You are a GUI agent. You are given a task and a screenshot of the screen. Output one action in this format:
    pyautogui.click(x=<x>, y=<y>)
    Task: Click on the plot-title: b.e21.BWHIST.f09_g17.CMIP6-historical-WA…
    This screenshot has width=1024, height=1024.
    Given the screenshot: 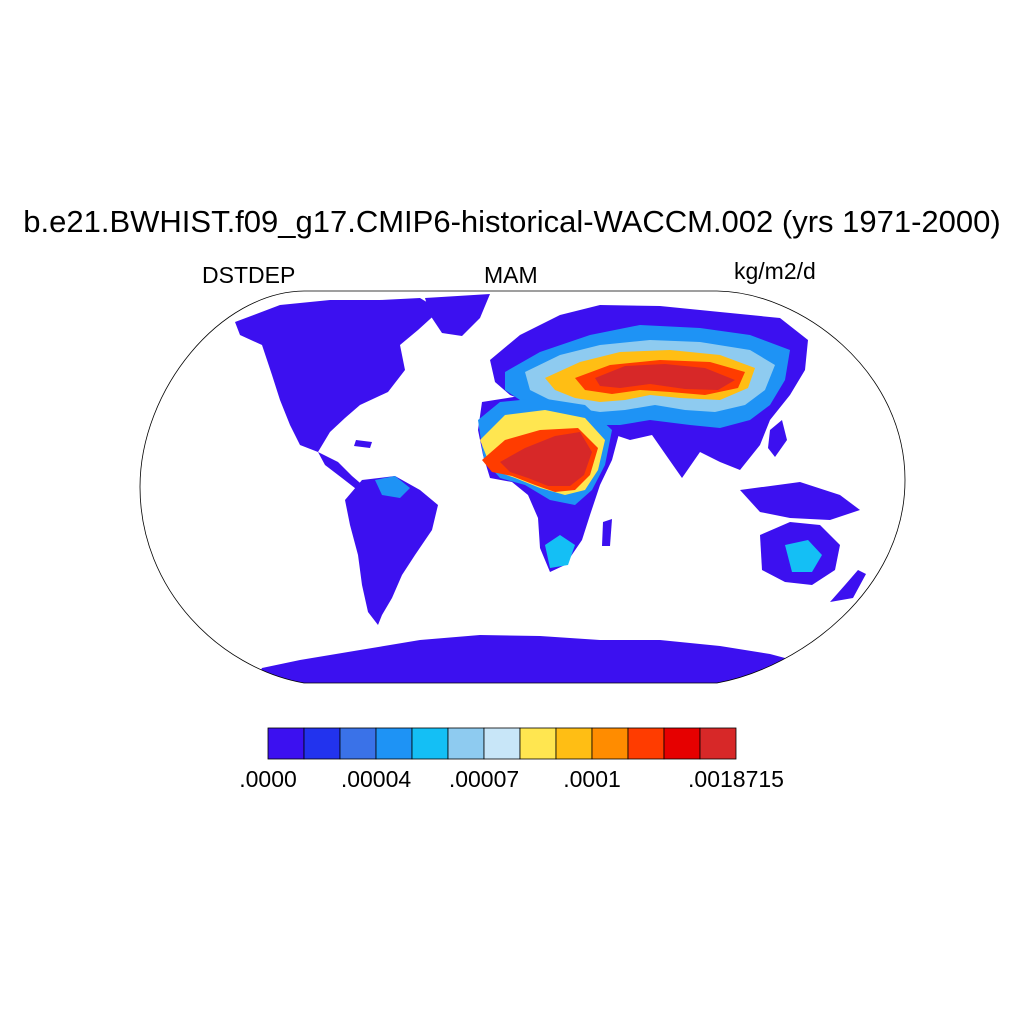 What is the action you would take?
    pyautogui.click(x=512, y=221)
    